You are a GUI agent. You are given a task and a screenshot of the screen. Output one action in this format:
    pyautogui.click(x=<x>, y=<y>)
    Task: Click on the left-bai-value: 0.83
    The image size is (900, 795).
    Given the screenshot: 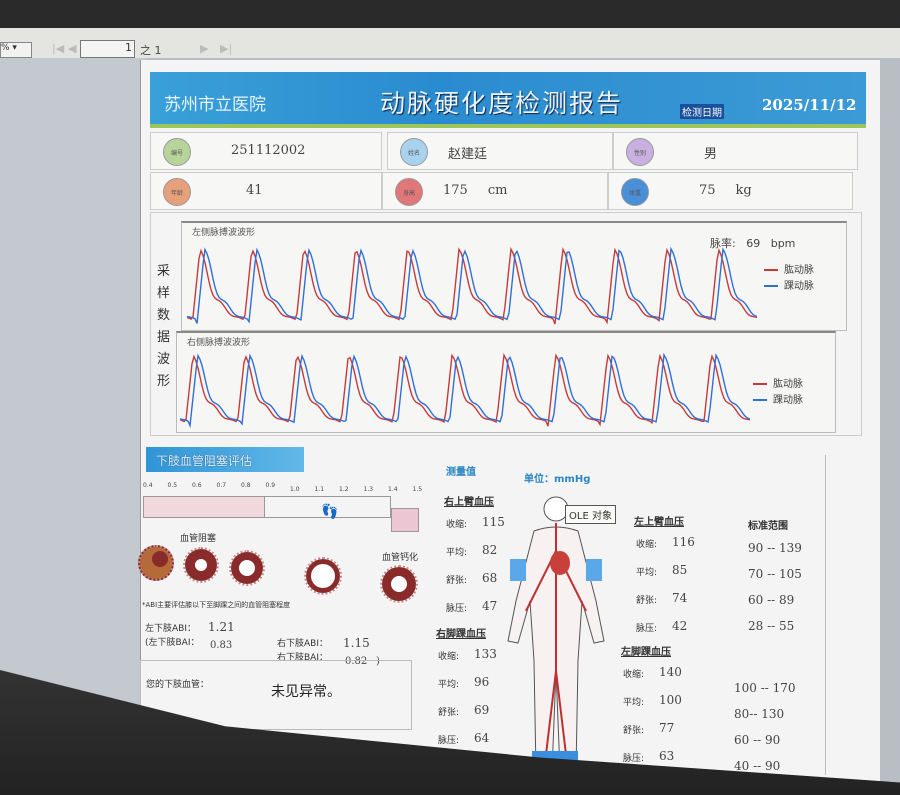 What is the action you would take?
    pyautogui.click(x=221, y=645)
    